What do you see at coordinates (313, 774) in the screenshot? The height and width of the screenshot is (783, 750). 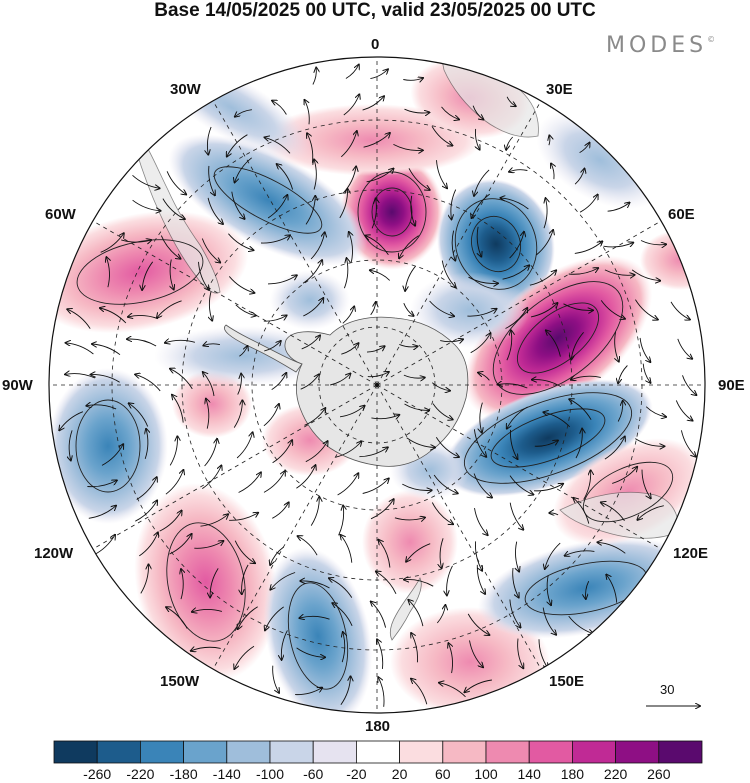 I see `colorbar-tick-label: -60` at bounding box center [313, 774].